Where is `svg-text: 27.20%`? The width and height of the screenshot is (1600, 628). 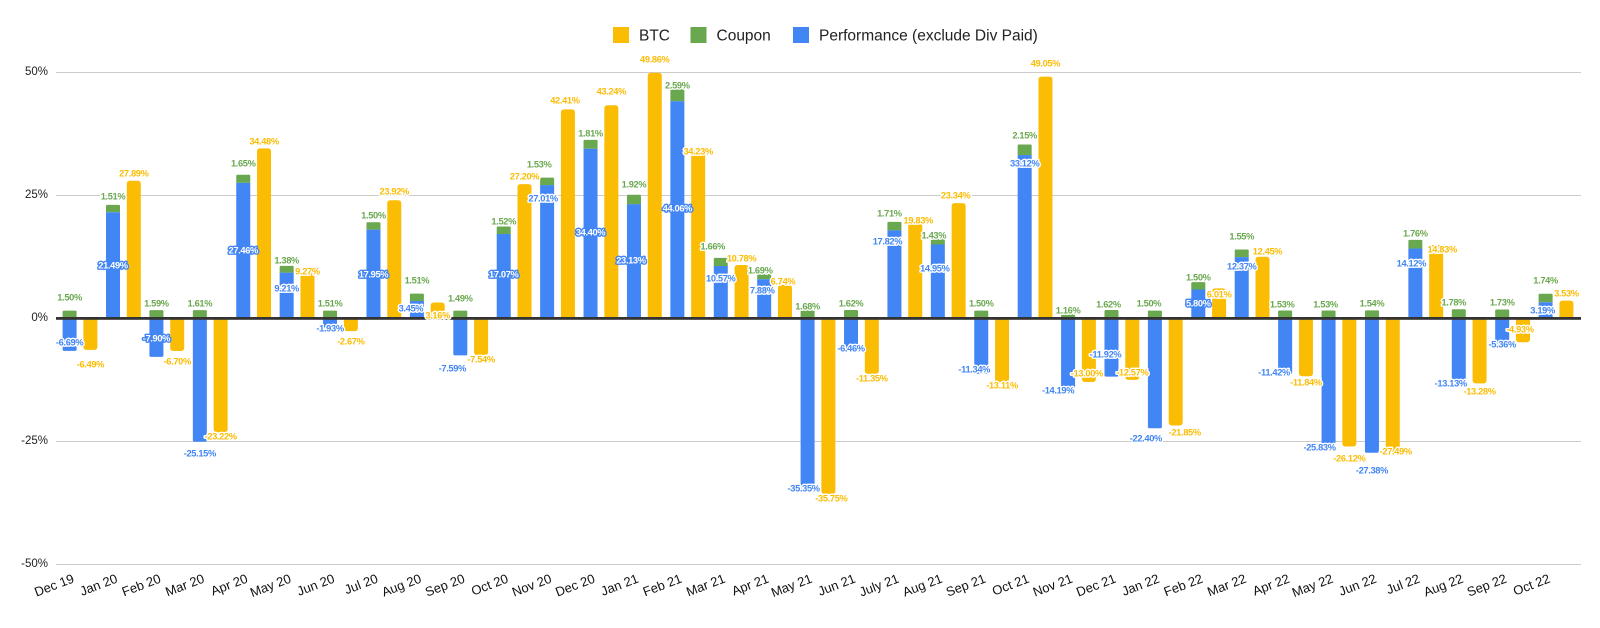
svg-text: 27.20% is located at coordinates (525, 176).